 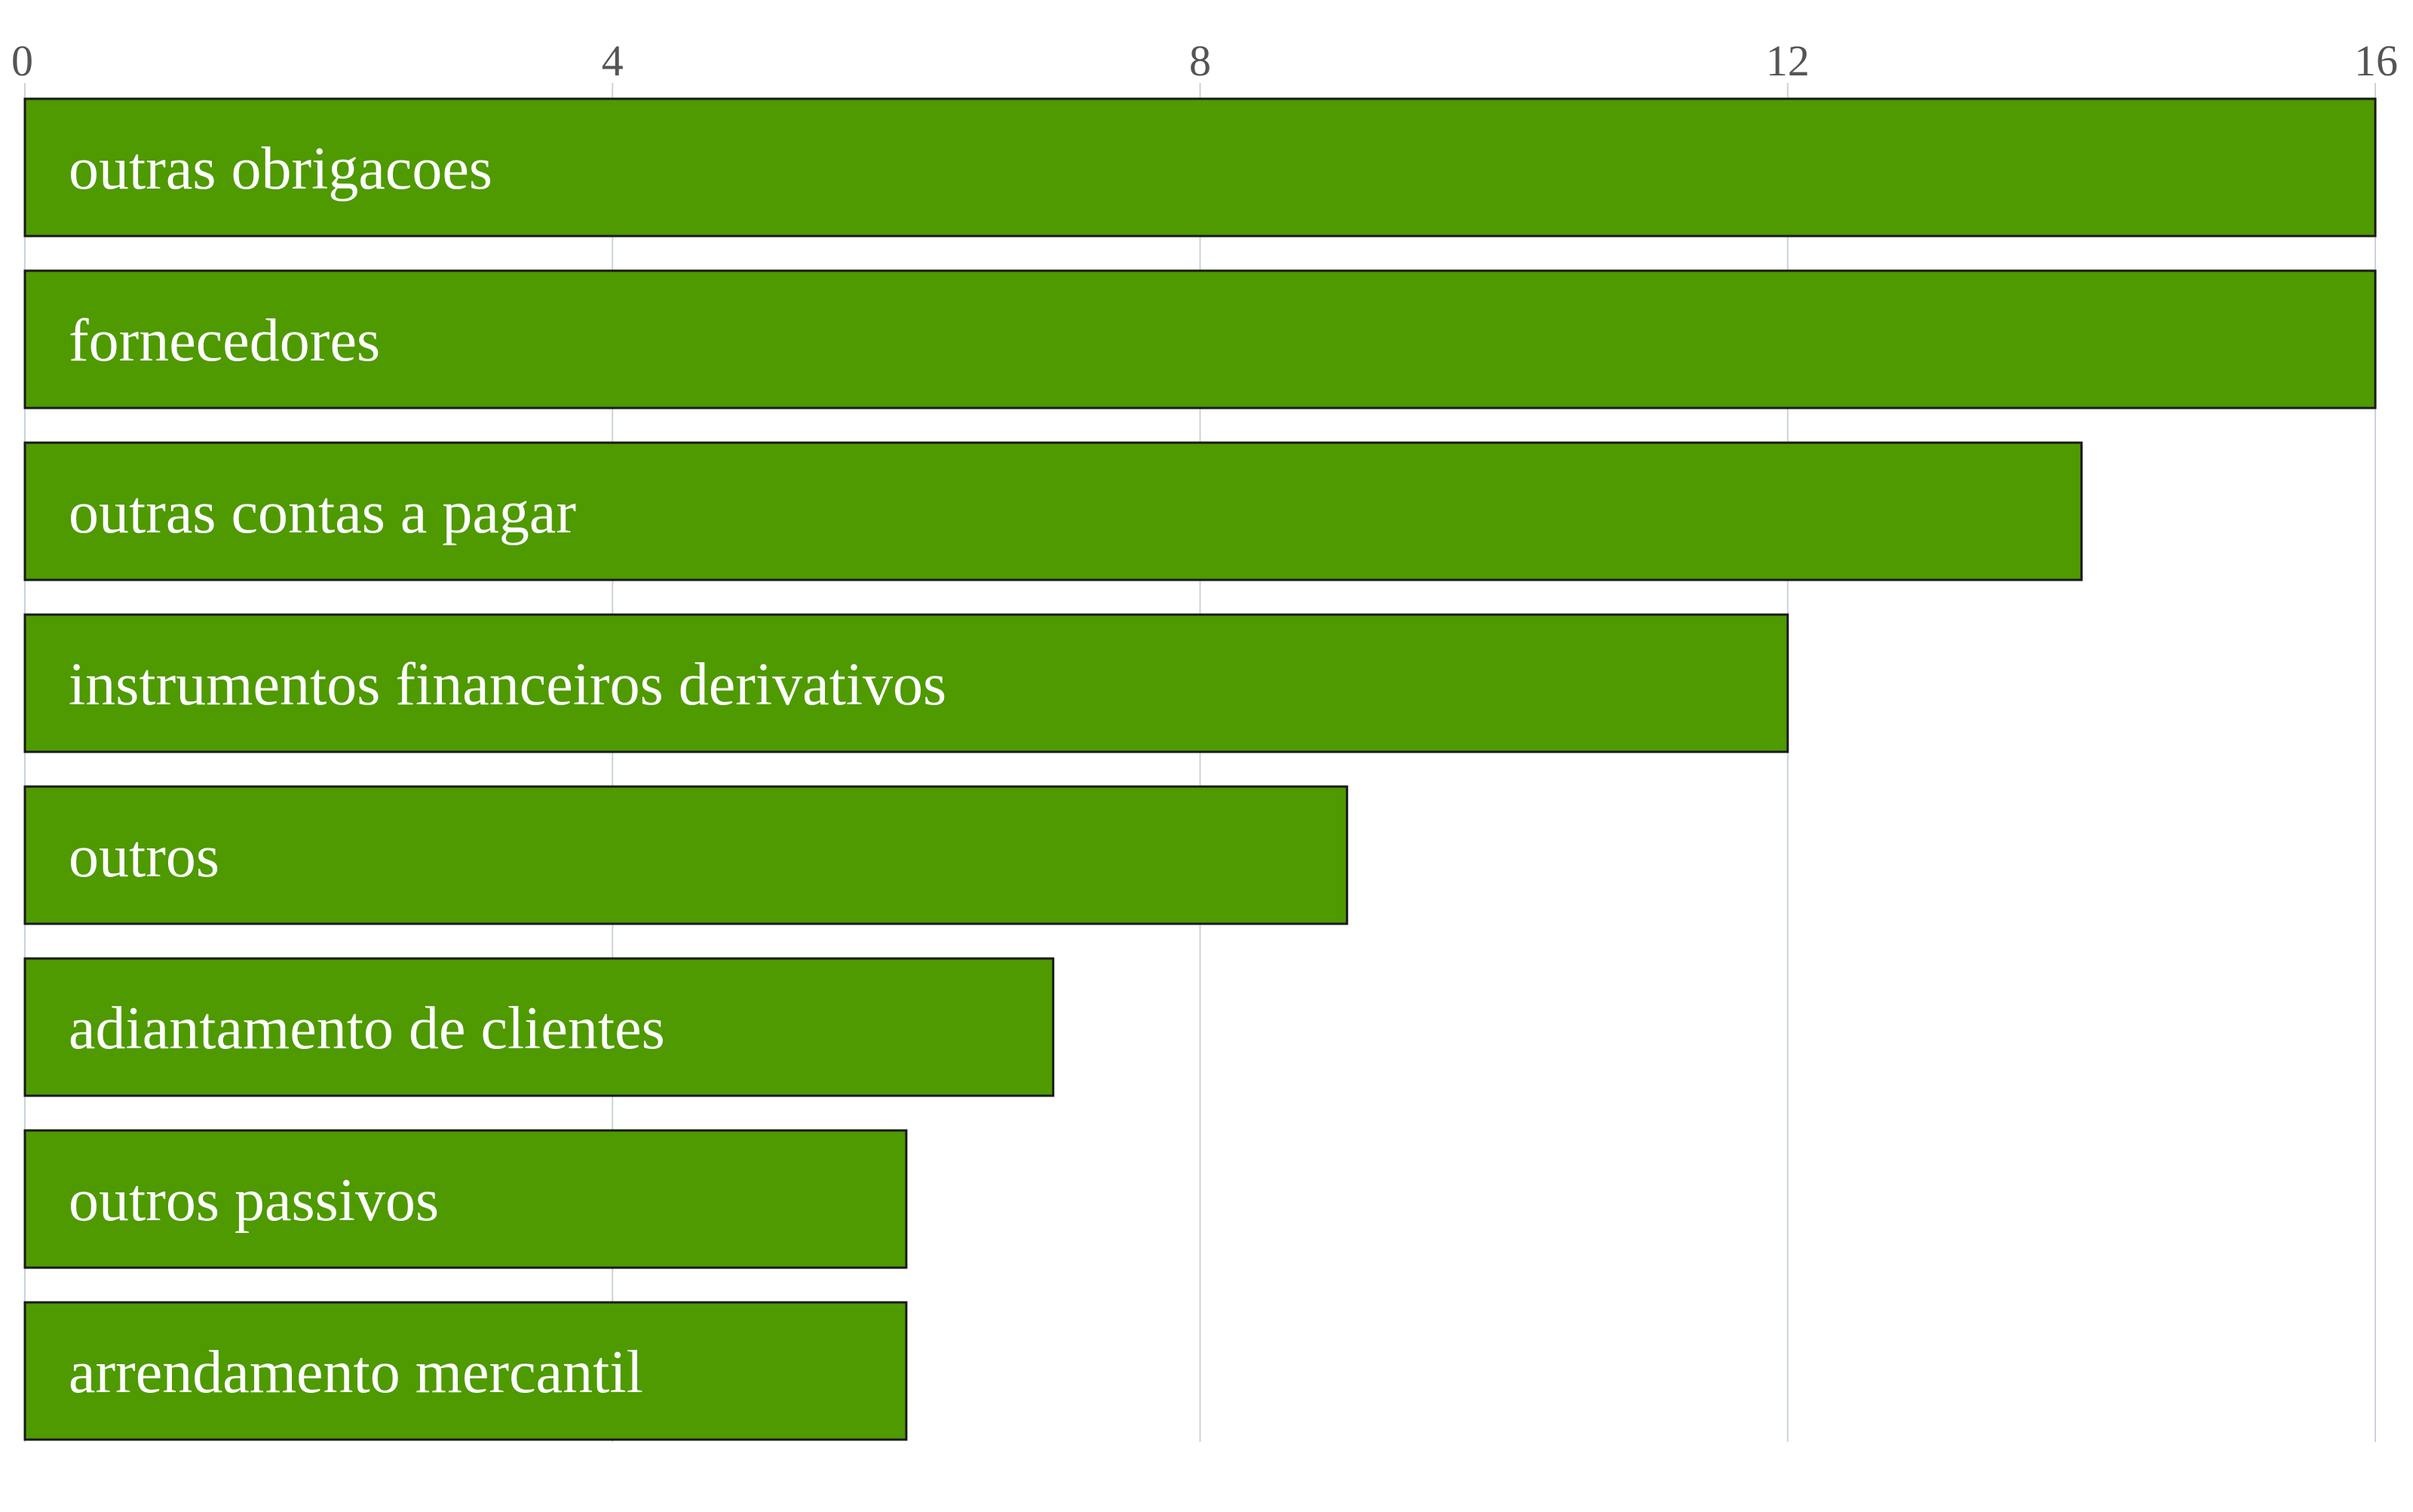 I want to click on bar-category-label: fornecedores, so click(x=224, y=341).